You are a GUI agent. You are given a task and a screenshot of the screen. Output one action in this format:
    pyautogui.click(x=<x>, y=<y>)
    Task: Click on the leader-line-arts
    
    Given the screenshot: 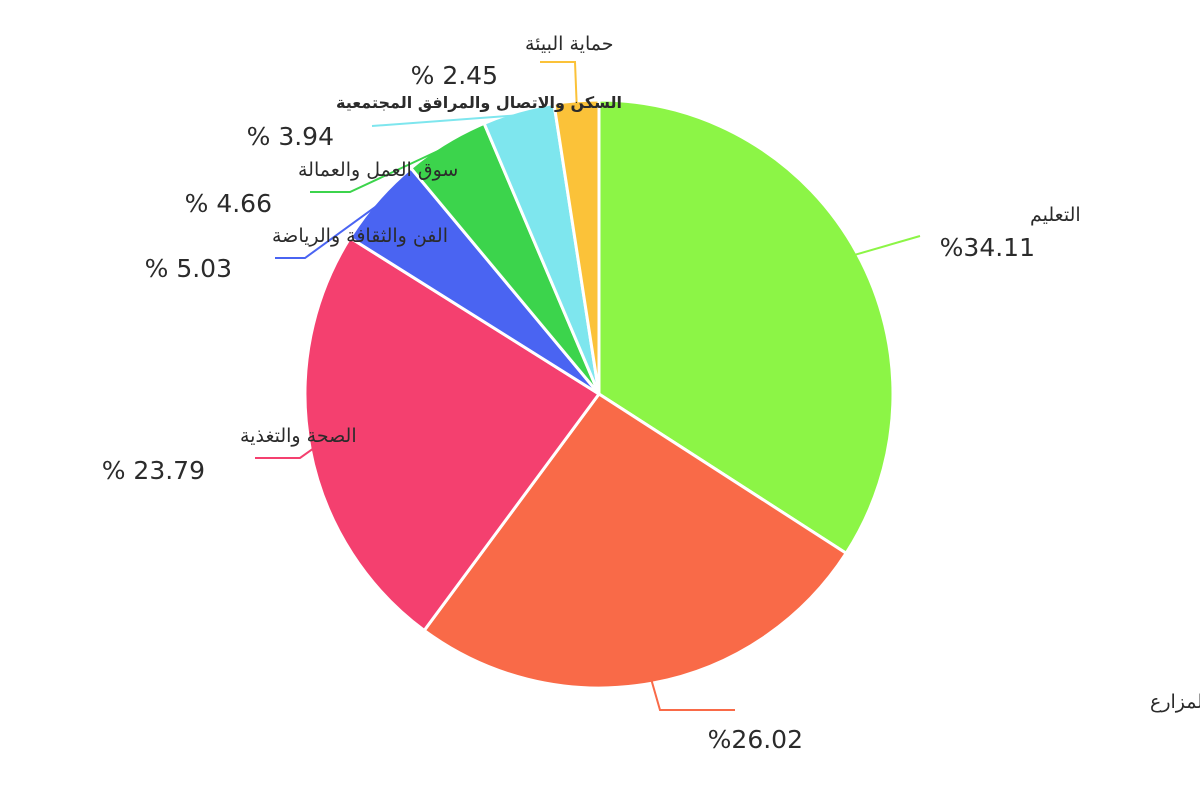 What is the action you would take?
    pyautogui.click(x=328, y=230)
    